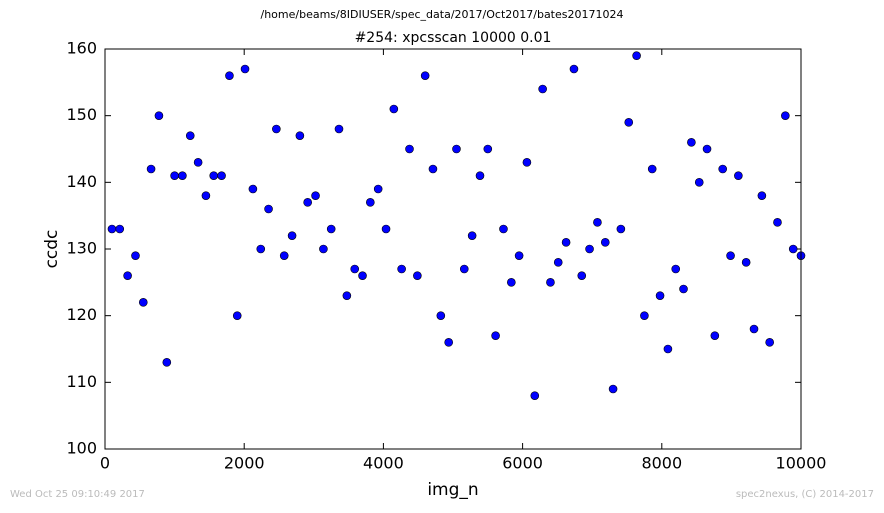  I want to click on y-tick-label: 100, so click(81, 448).